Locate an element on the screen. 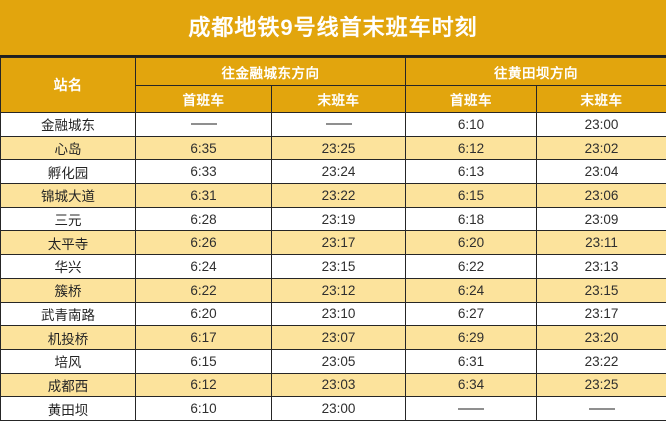 This screenshot has width=666, height=421. b-first-train: 6:12 is located at coordinates (471, 148).